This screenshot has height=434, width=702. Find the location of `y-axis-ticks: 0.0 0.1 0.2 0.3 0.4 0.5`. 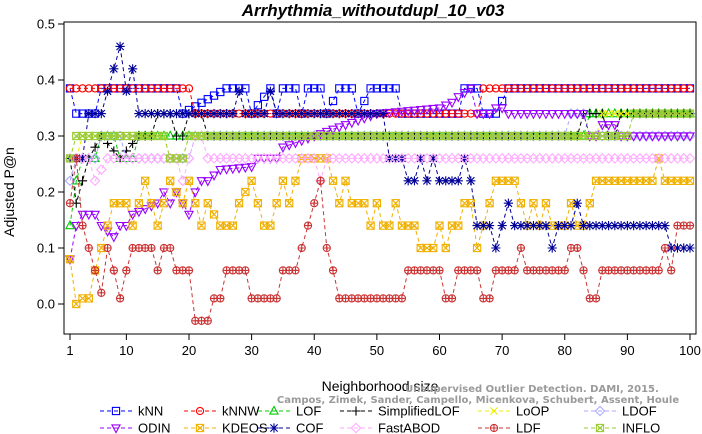

y-axis-ticks: 0.0 0.1 0.2 0.3 0.4 0.5 is located at coordinates (50, 164).